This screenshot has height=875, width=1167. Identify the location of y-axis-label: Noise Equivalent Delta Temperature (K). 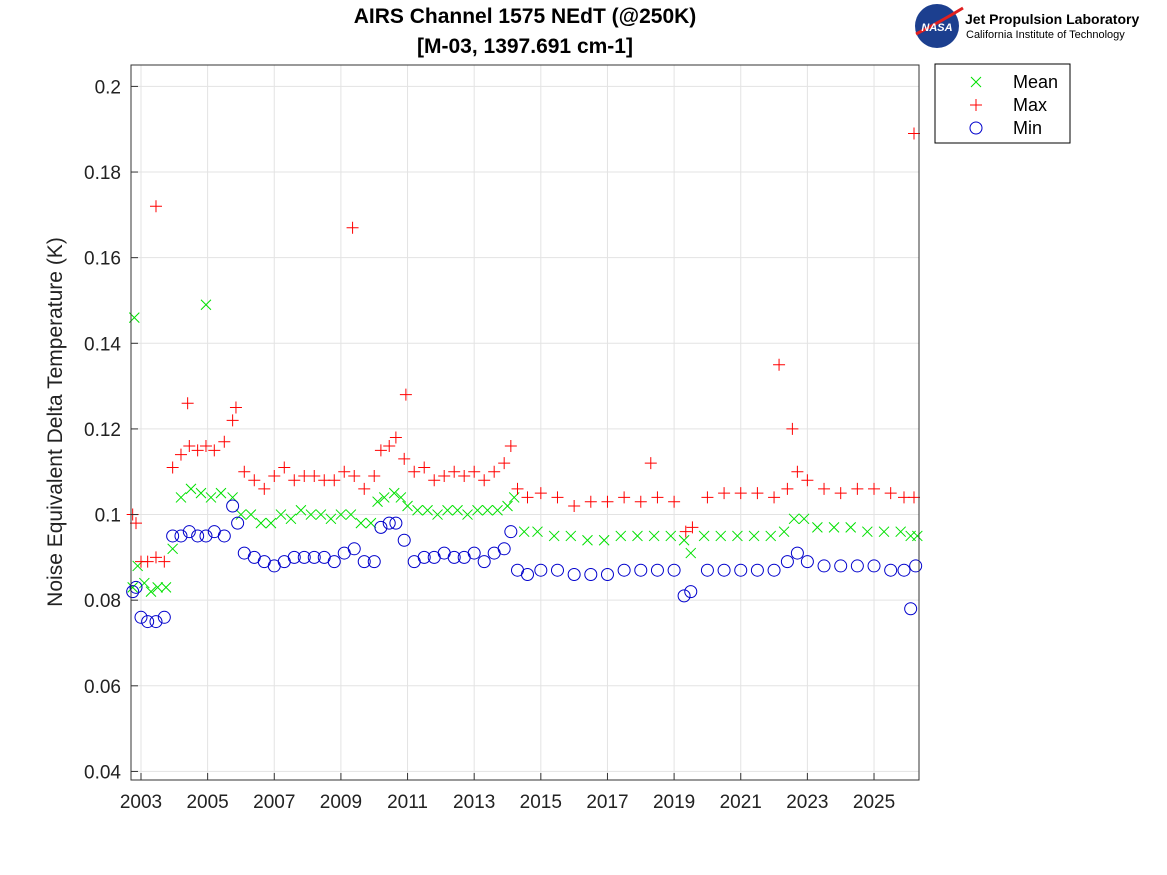
(55, 422).